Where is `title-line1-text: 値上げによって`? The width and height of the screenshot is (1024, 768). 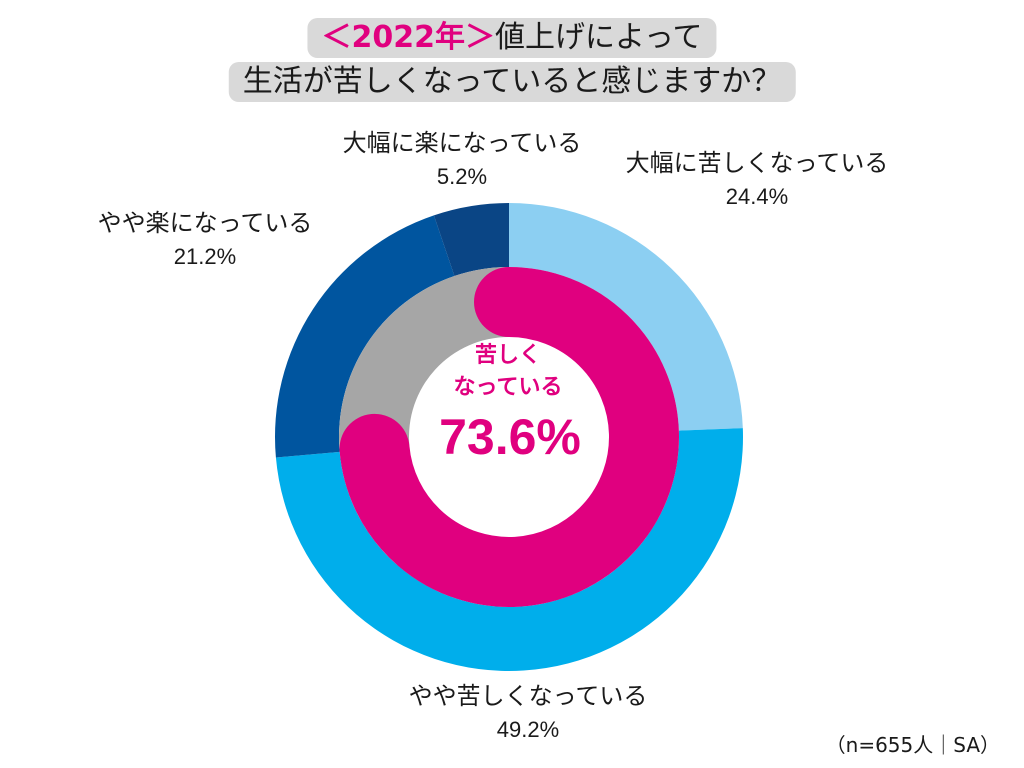 title-line1-text: 値上げによって is located at coordinates (598, 37).